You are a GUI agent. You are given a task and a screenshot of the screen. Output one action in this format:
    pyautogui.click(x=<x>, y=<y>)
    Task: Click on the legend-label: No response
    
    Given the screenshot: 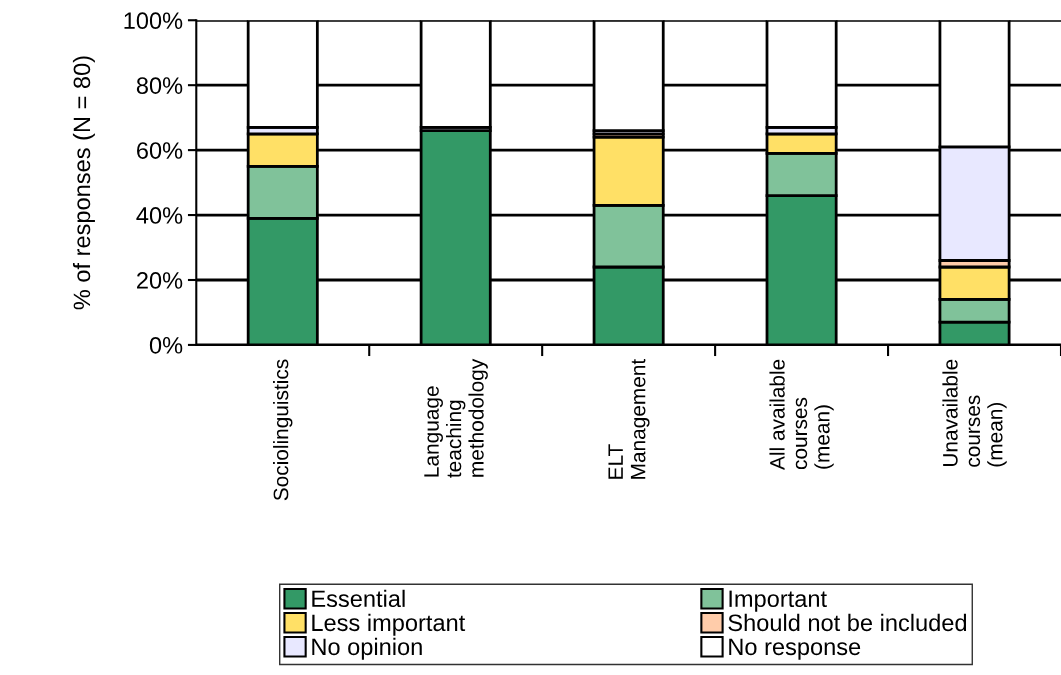 What is the action you would take?
    pyautogui.click(x=795, y=649)
    